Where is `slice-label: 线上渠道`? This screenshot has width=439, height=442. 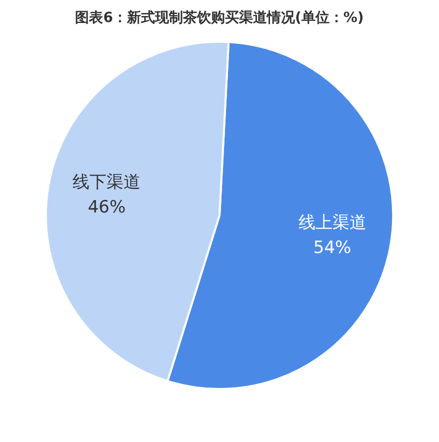
slice-label: 线上渠道 is located at coordinates (332, 223).